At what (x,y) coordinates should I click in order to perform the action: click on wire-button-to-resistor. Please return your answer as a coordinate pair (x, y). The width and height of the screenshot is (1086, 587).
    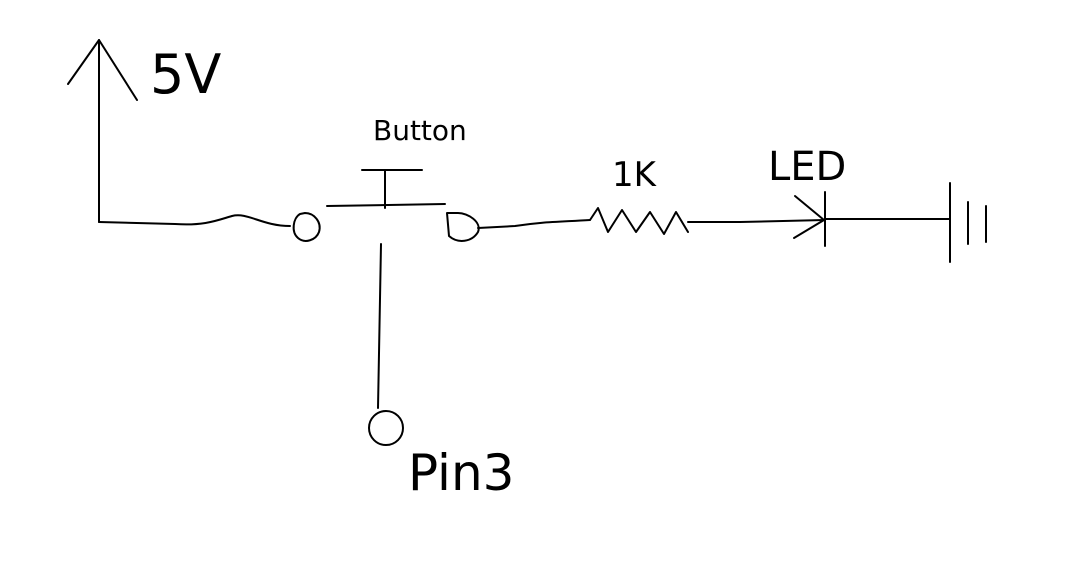
    Looking at the image, I should click on (534, 224).